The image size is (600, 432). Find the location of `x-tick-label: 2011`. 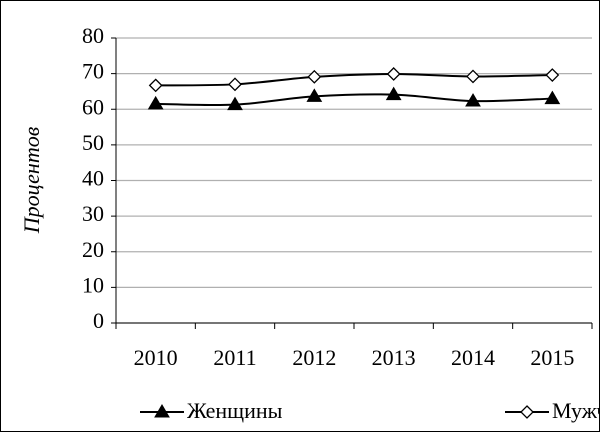

x-tick-label: 2011 is located at coordinates (234, 357).